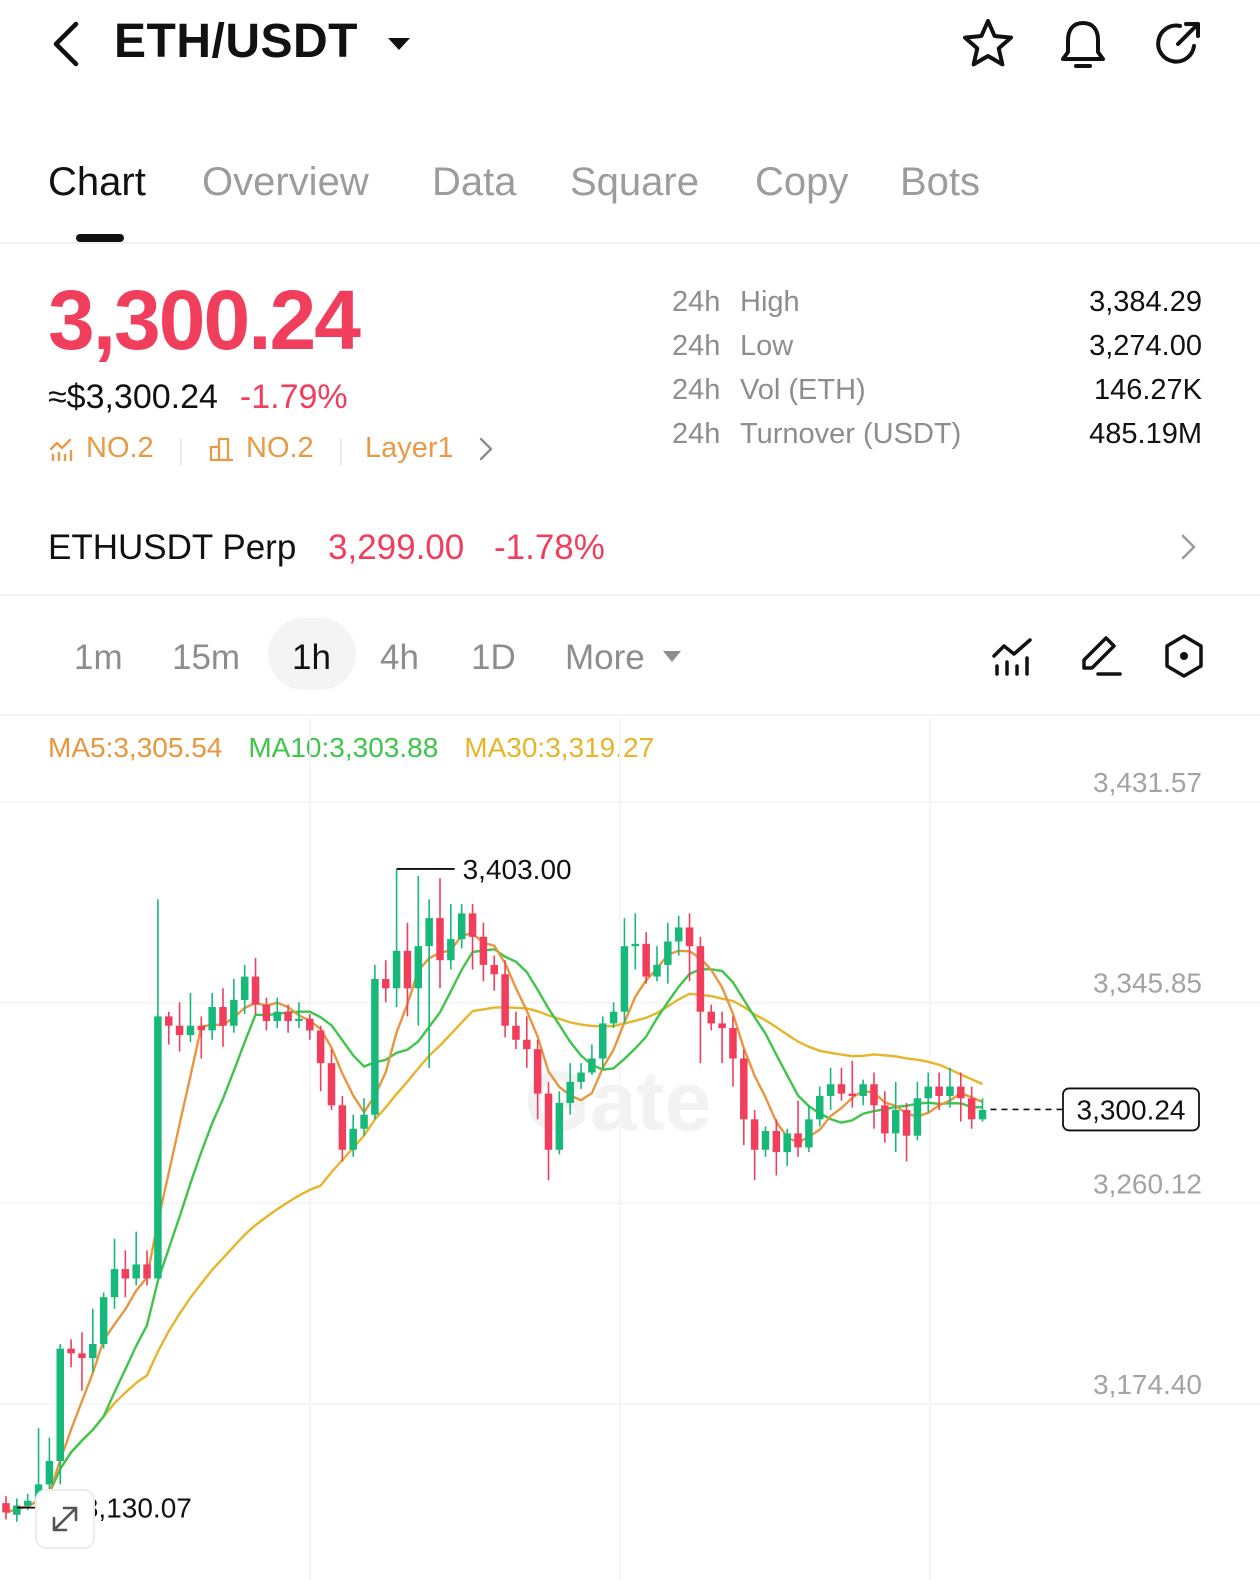 This screenshot has height=1580, width=1260. I want to click on dropdown-caret-icon, so click(399, 44).